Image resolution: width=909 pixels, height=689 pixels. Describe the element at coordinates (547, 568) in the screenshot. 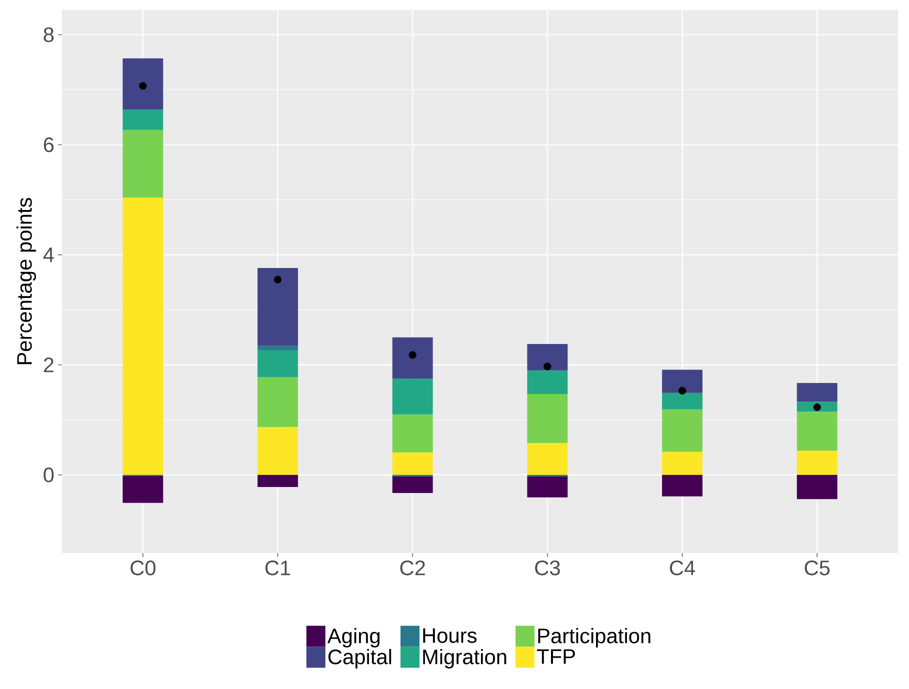

I see `x-tick-label: C3` at that location.